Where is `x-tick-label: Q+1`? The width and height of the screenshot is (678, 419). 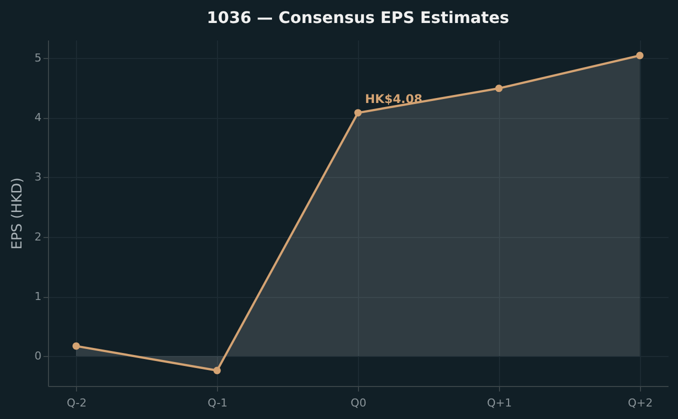
x-tick-label: Q+1 is located at coordinates (499, 403).